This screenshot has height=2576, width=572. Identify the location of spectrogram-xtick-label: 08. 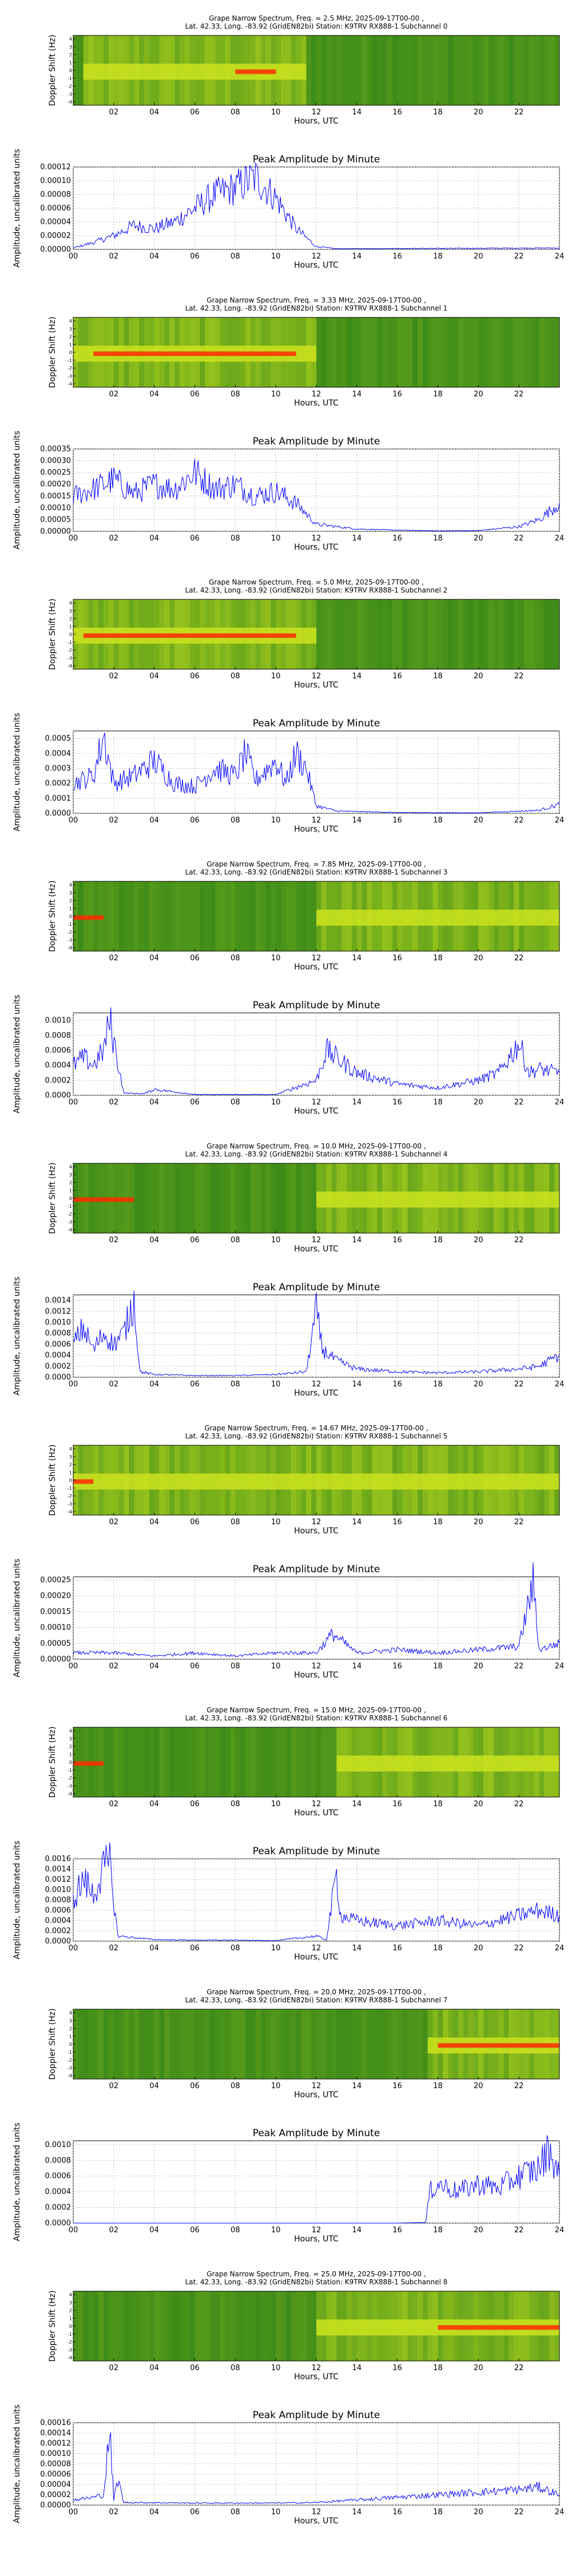
(235, 1804).